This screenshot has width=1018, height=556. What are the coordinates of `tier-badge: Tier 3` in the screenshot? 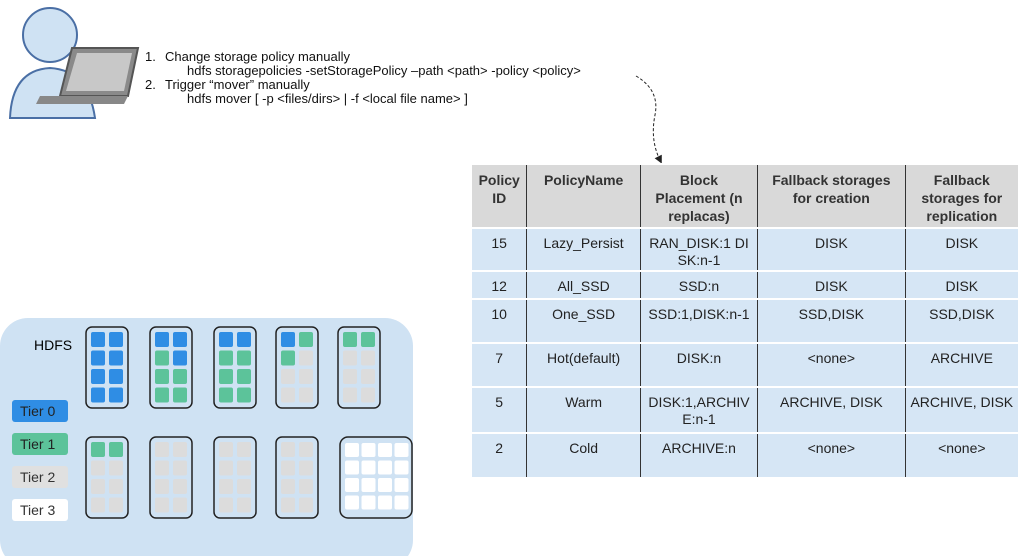 It's located at (40, 510).